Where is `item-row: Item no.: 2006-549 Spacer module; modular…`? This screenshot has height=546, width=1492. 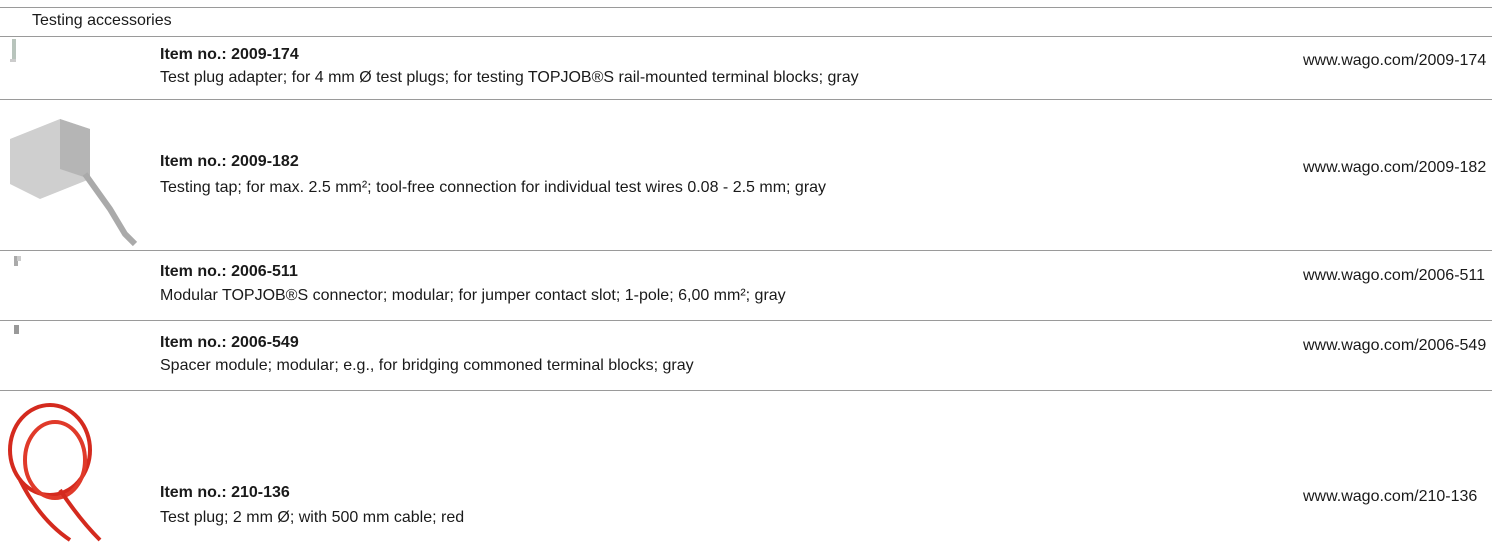
item-row: Item no.: 2006-549 Spacer module; modular… is located at coordinates (746, 355).